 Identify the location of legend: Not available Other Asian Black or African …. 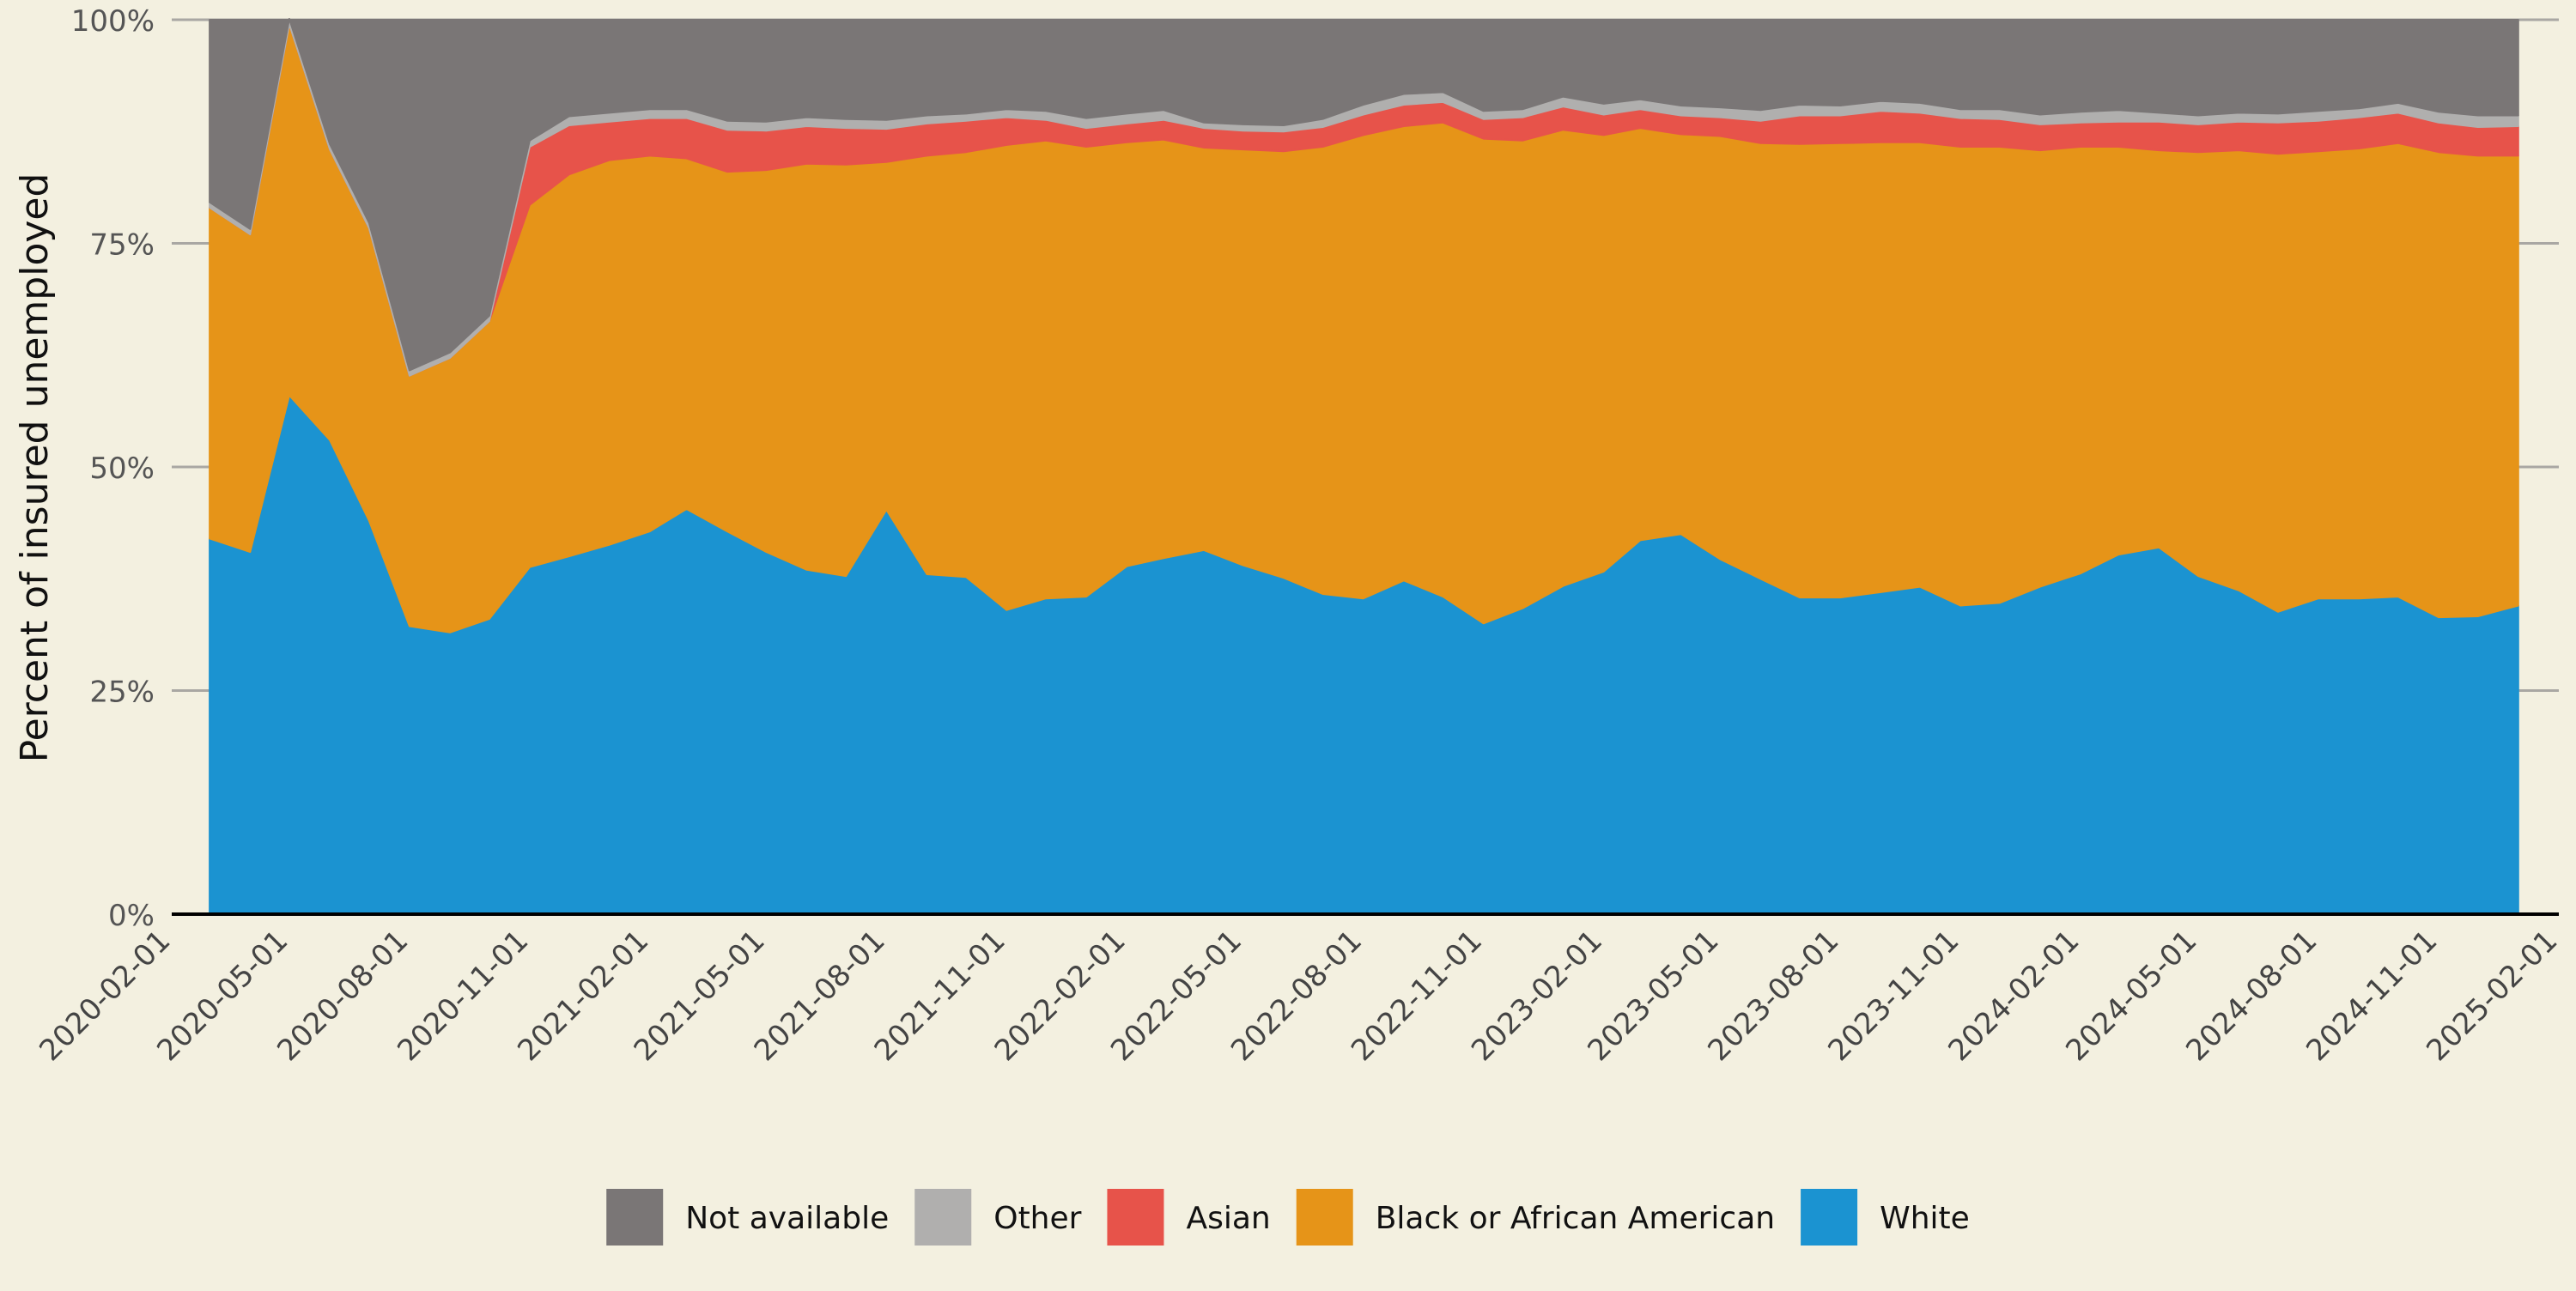
(1288, 1218).